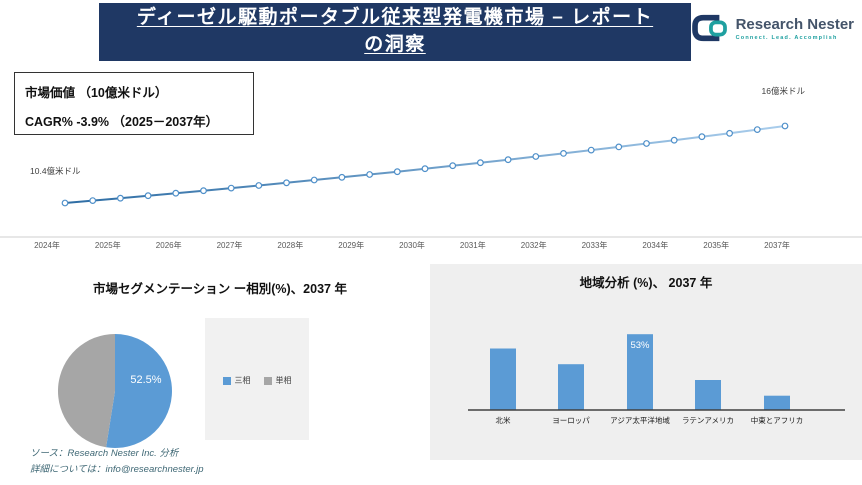  What do you see at coordinates (709, 28) in the screenshot?
I see `brand-logo-icon` at bounding box center [709, 28].